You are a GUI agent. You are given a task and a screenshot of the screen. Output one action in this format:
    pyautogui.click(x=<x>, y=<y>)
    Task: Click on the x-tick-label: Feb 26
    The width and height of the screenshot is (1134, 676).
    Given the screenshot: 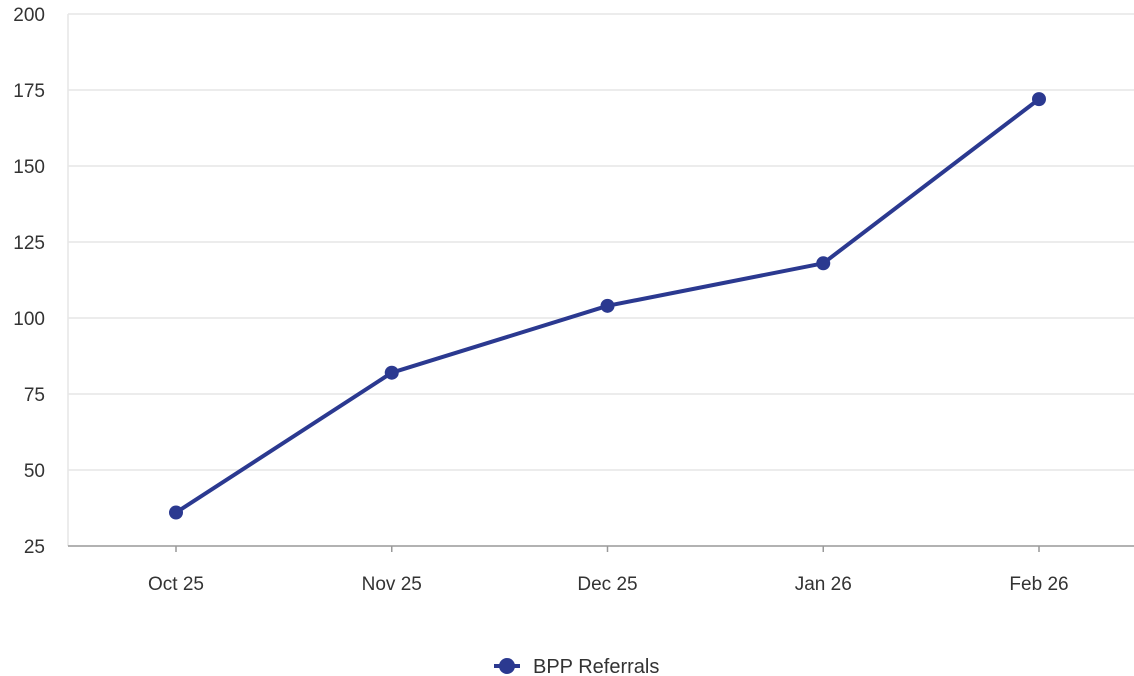 What is the action you would take?
    pyautogui.click(x=1038, y=584)
    